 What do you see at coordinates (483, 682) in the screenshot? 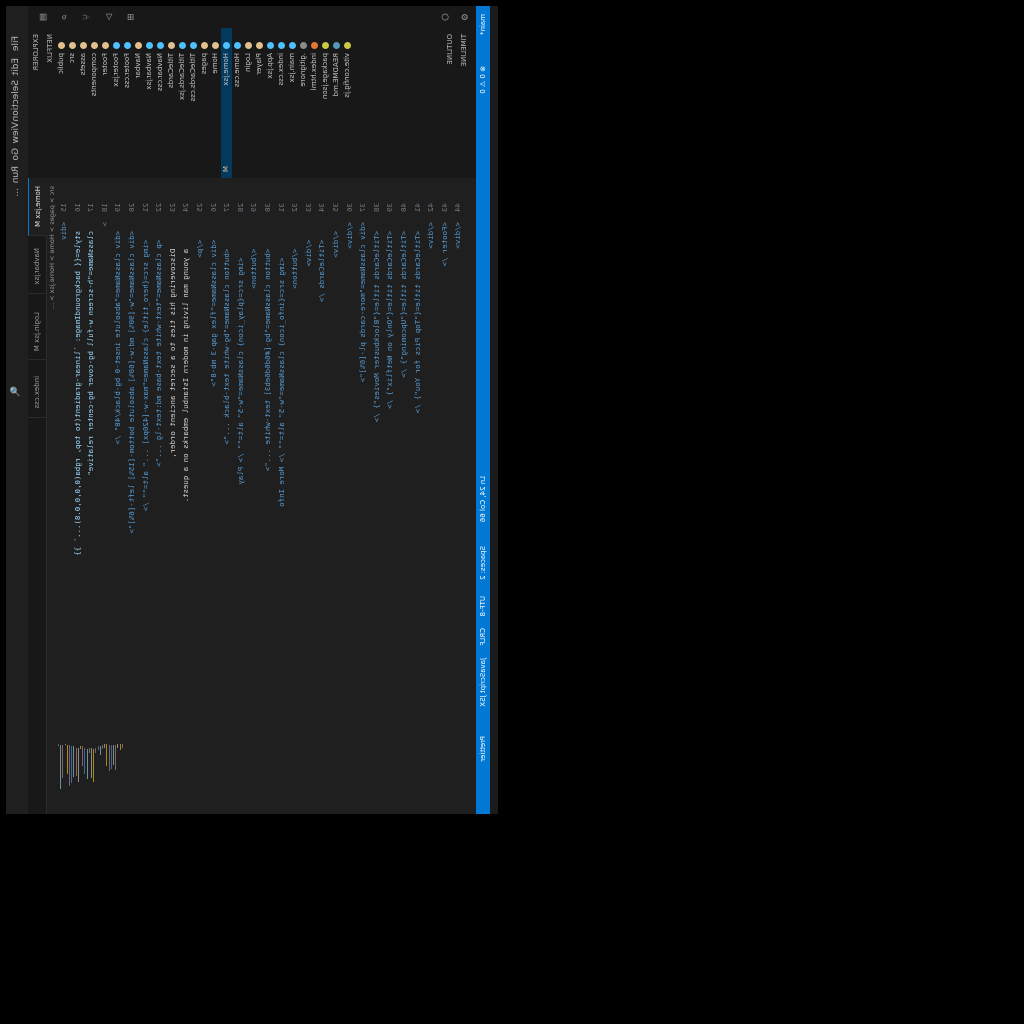
I see `language-mode: JavaScript JSX` at bounding box center [483, 682].